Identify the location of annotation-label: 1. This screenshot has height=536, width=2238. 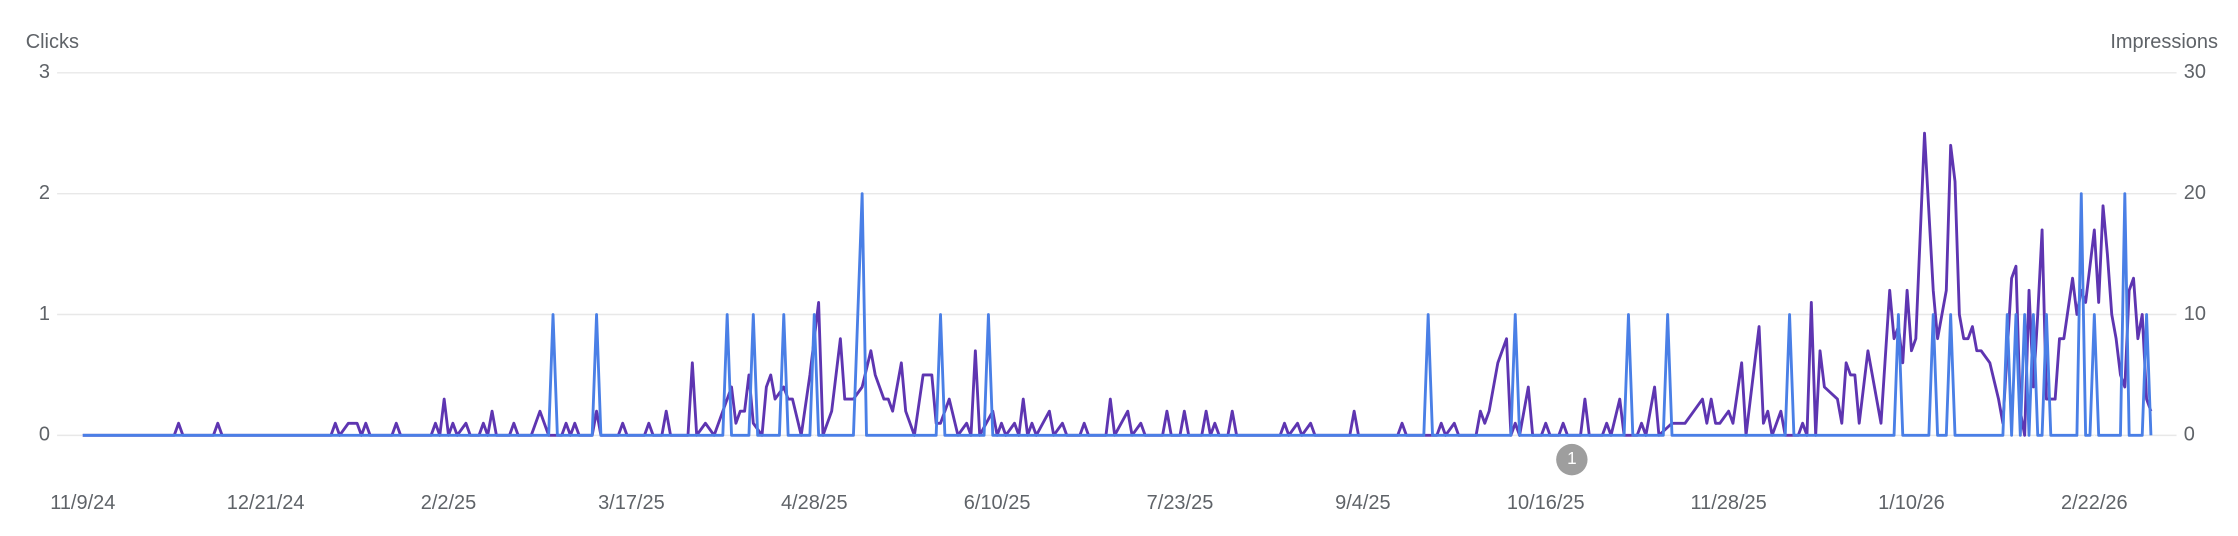
(1572, 458).